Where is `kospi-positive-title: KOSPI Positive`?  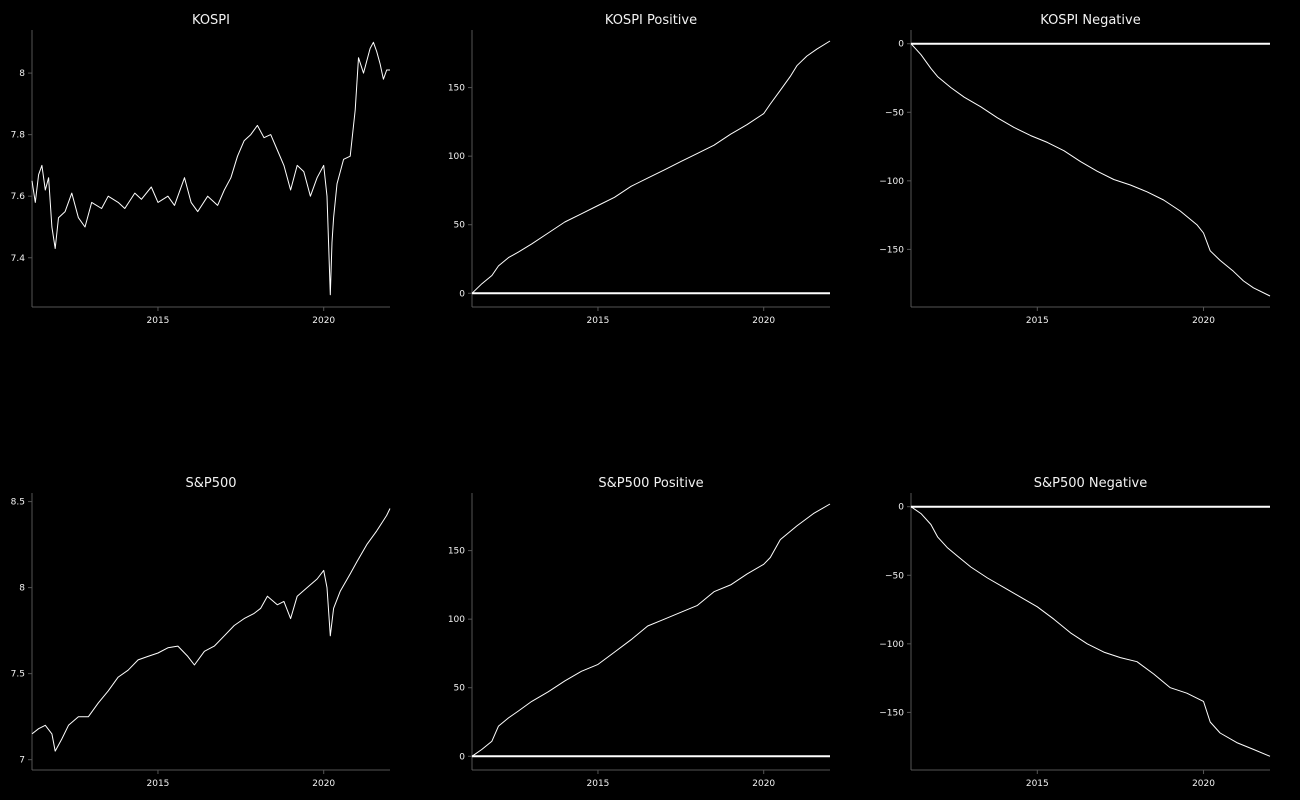 kospi-positive-title: KOSPI Positive is located at coordinates (651, 20).